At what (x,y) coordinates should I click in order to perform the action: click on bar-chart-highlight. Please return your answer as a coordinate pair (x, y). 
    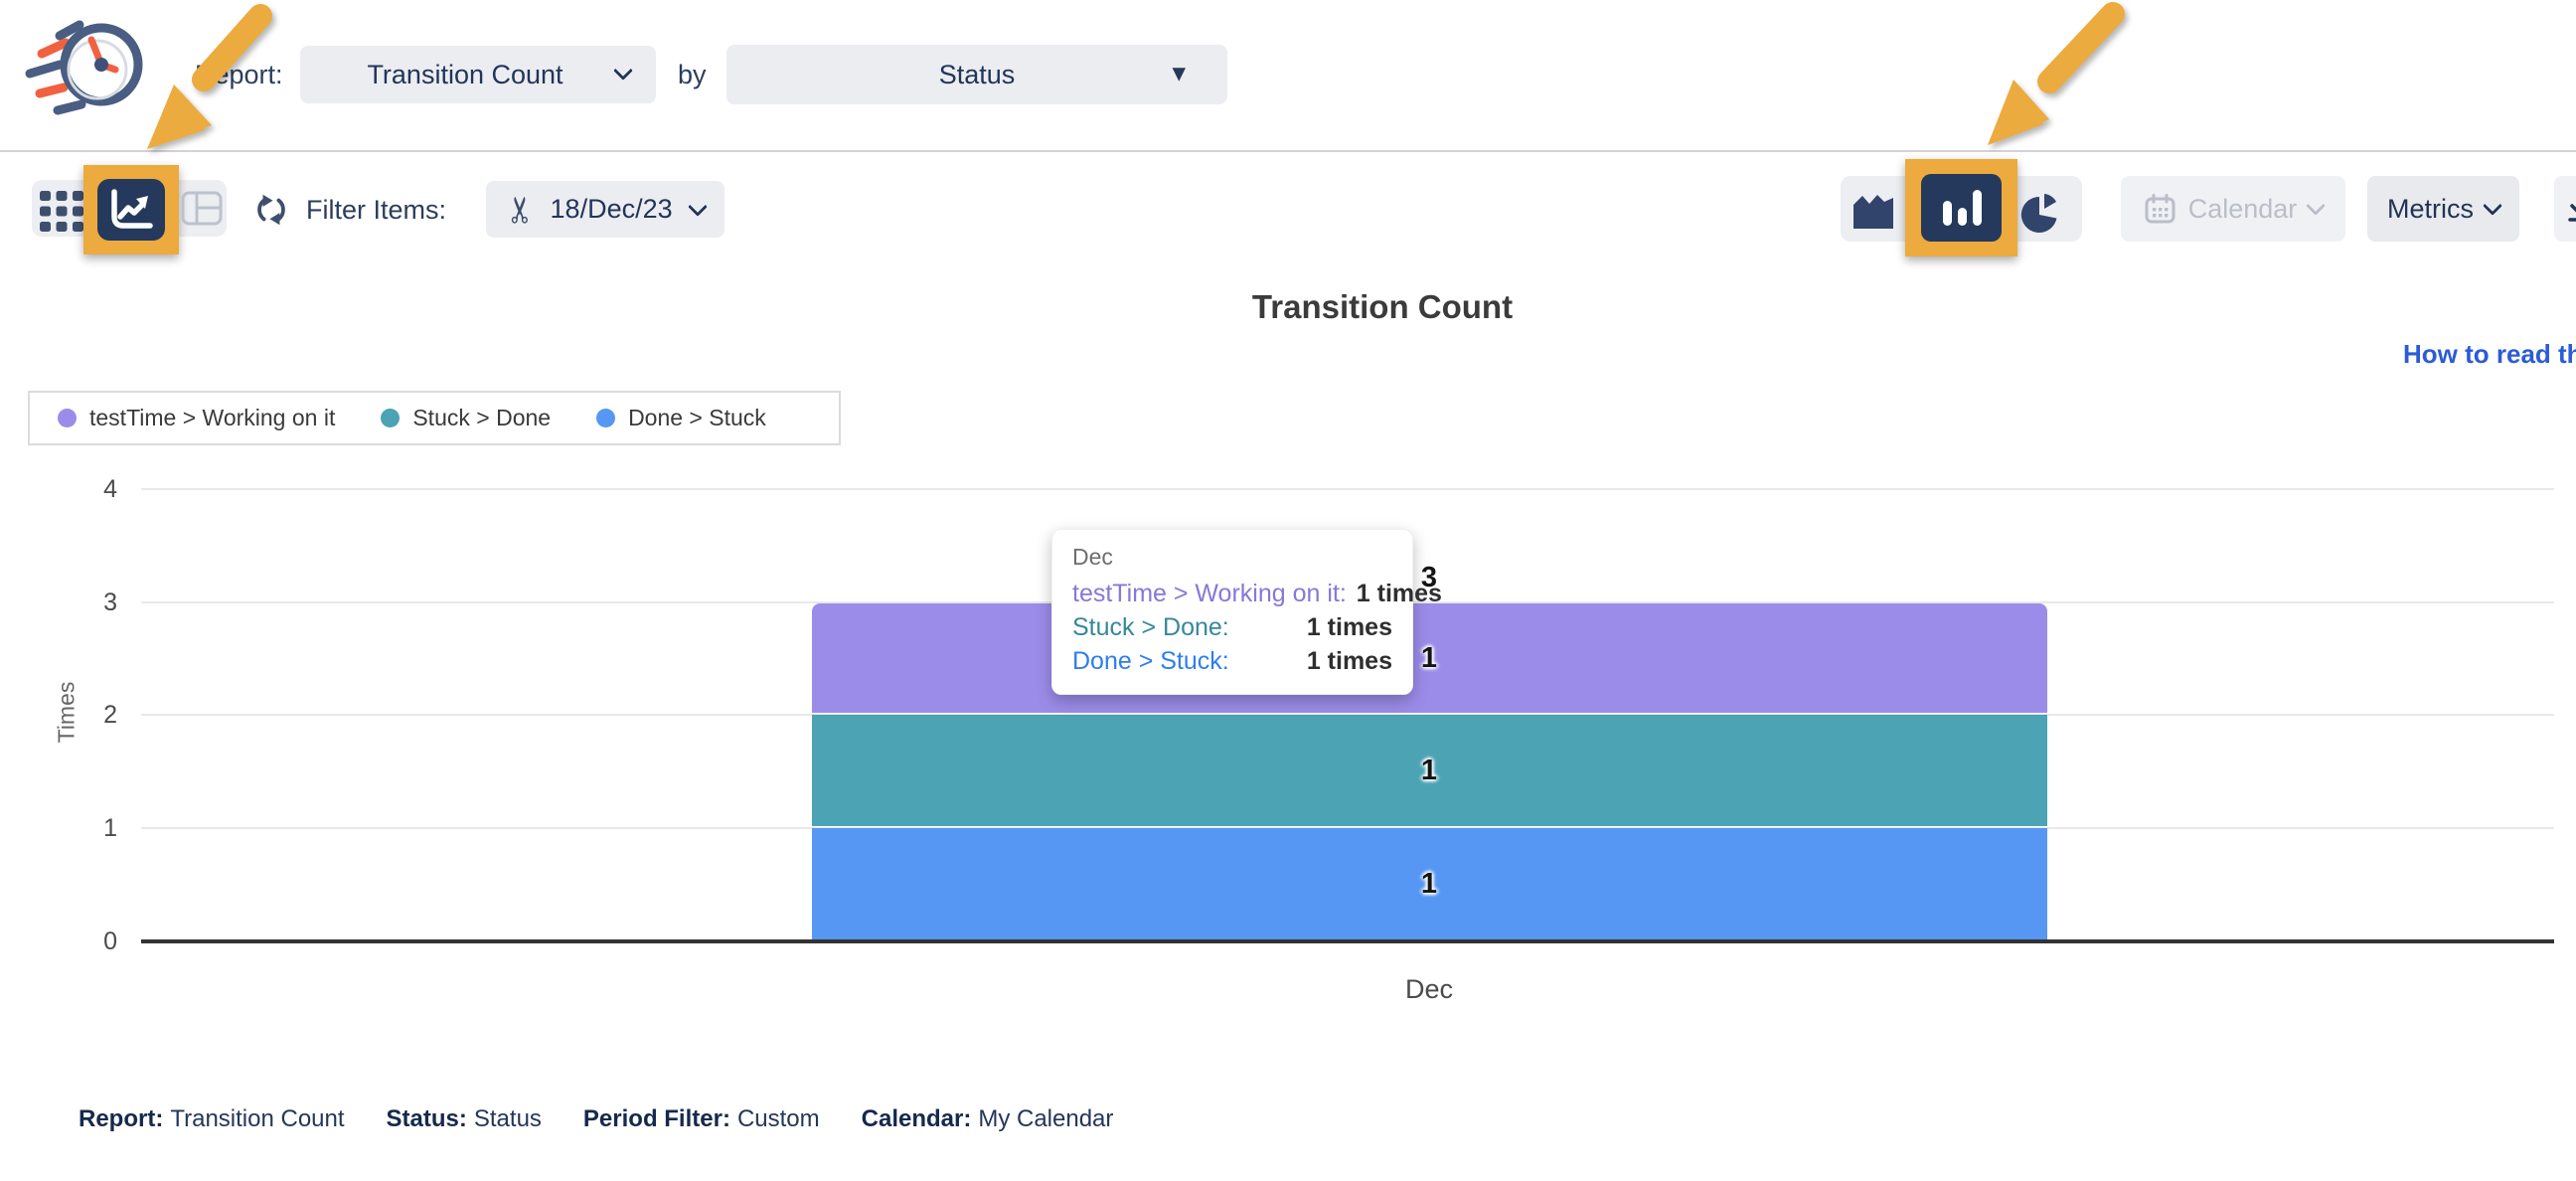
    Looking at the image, I should click on (1961, 208).